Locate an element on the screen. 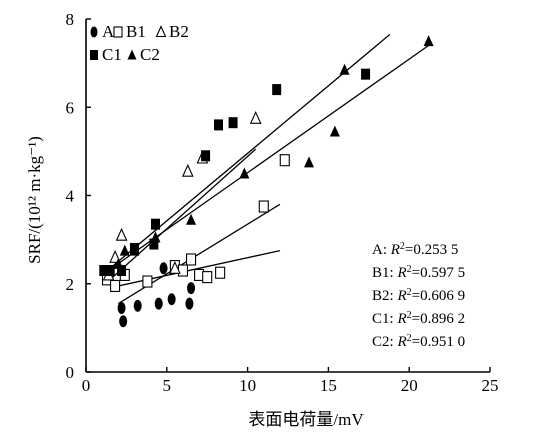 Image resolution: width=534 pixels, height=437 pixels. y-tick-label: 8 is located at coordinates (70, 19).